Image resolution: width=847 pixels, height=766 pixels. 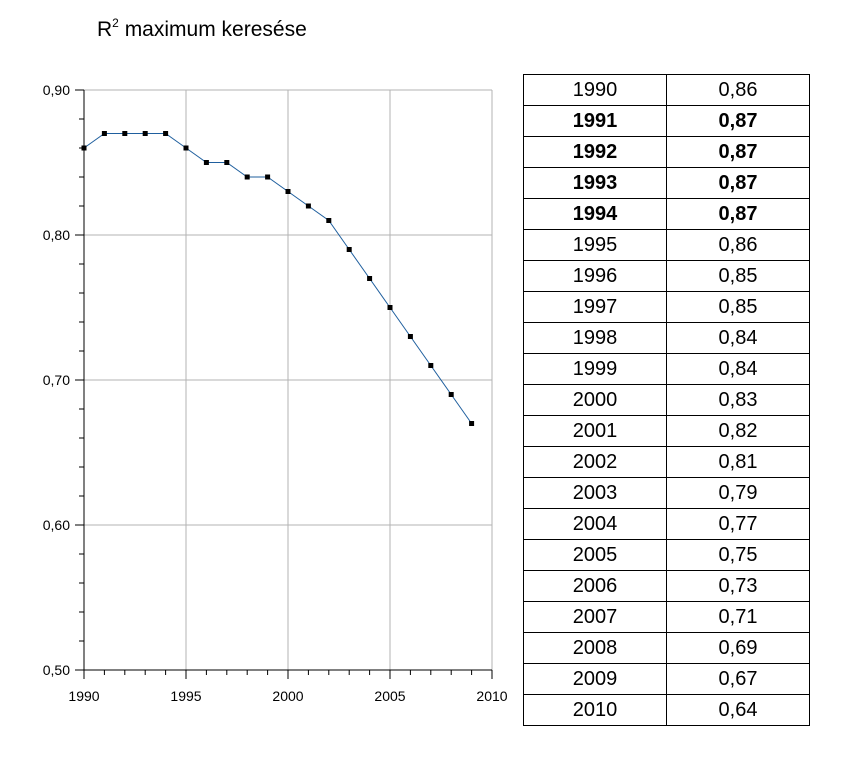 I want to click on chart-title-main: R, so click(x=105, y=29).